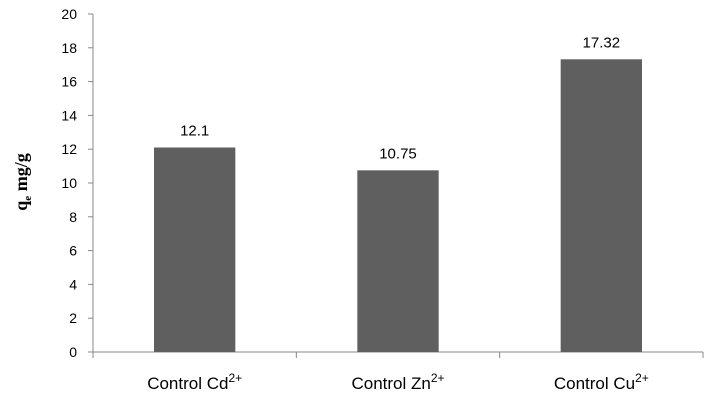 The width and height of the screenshot is (720, 406). I want to click on data-label: 10.75, so click(398, 153).